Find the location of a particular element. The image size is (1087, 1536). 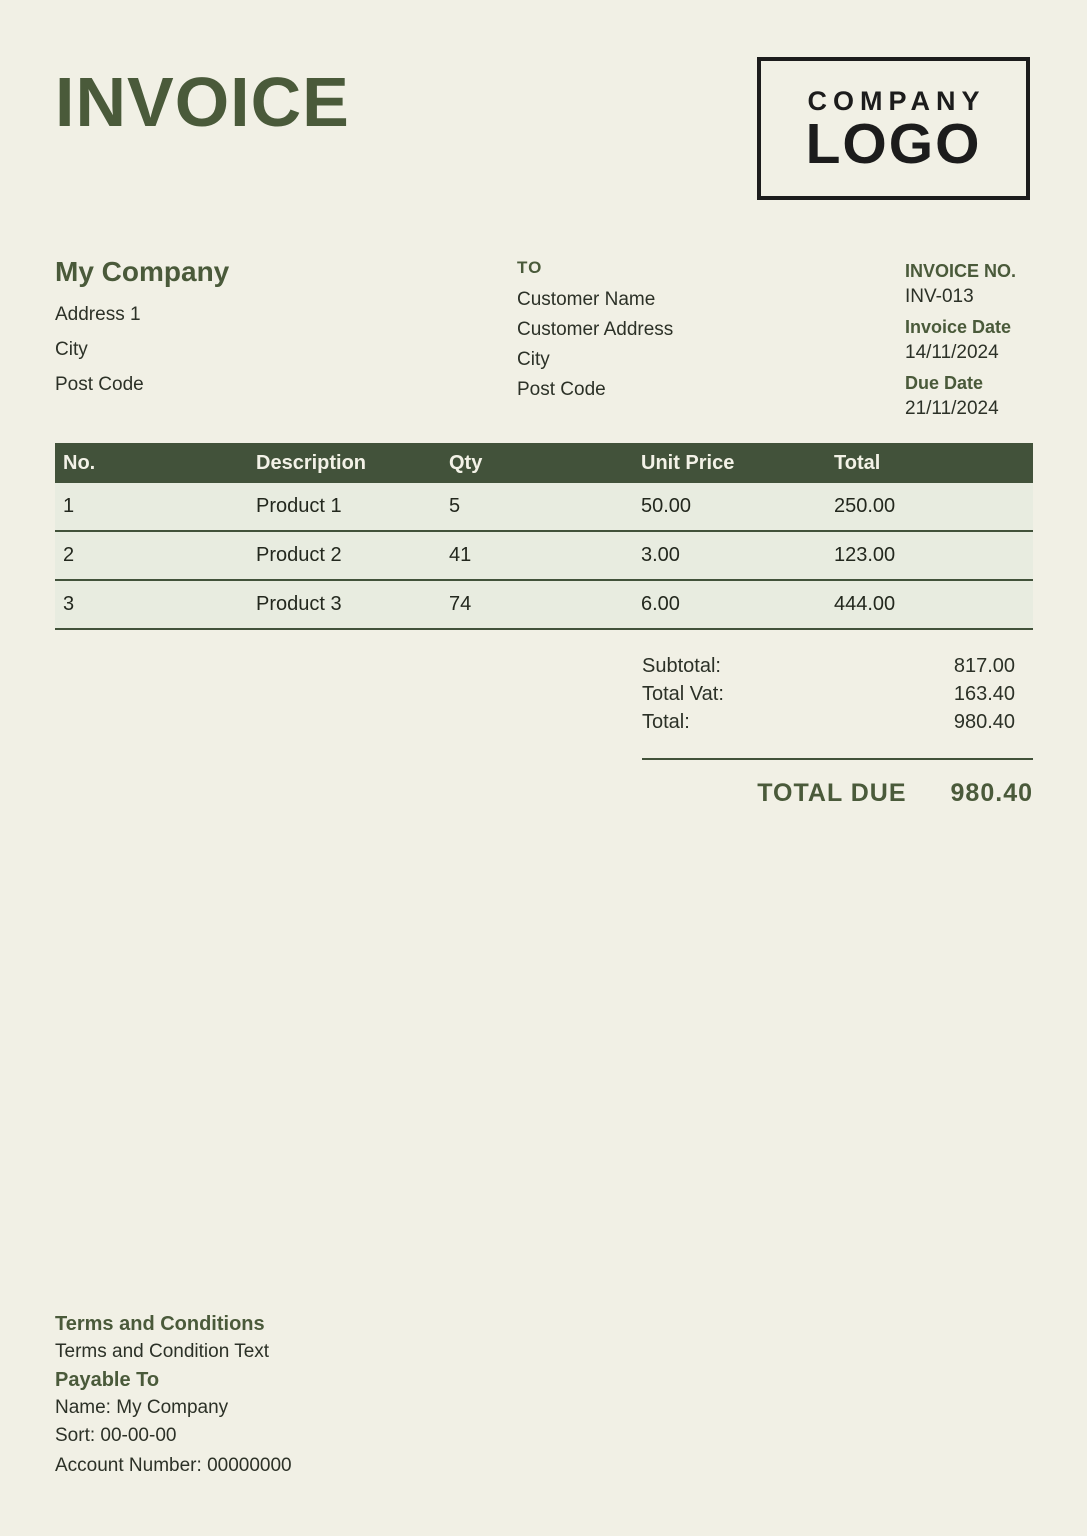

total-value: 980.40 is located at coordinates (984, 722).